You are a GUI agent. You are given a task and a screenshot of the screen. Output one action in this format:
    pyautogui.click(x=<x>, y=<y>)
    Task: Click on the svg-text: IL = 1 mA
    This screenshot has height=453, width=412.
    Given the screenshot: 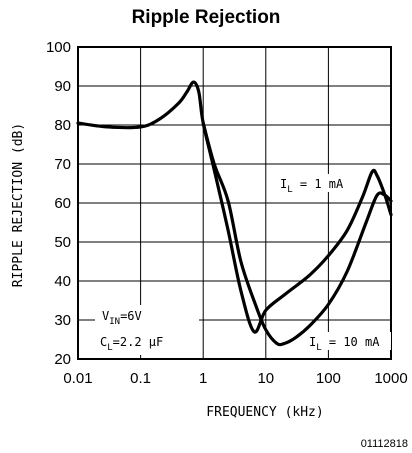 What is the action you would take?
    pyautogui.click(x=312, y=186)
    